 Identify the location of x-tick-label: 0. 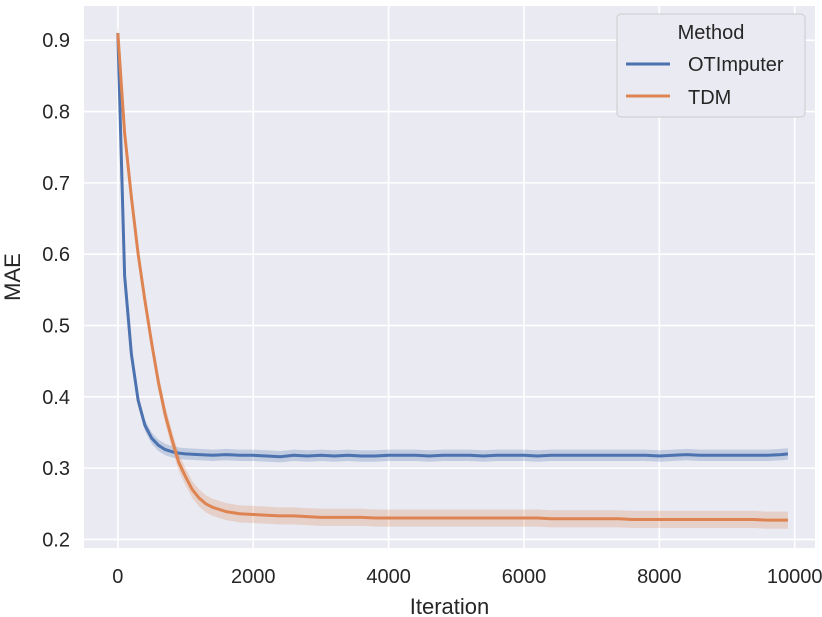
(117, 577).